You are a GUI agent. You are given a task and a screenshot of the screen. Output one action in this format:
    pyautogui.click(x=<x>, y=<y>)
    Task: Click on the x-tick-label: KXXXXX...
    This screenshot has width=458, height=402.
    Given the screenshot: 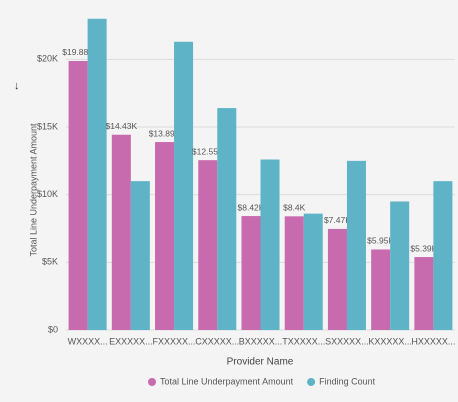 What is the action you would take?
    pyautogui.click(x=390, y=341)
    